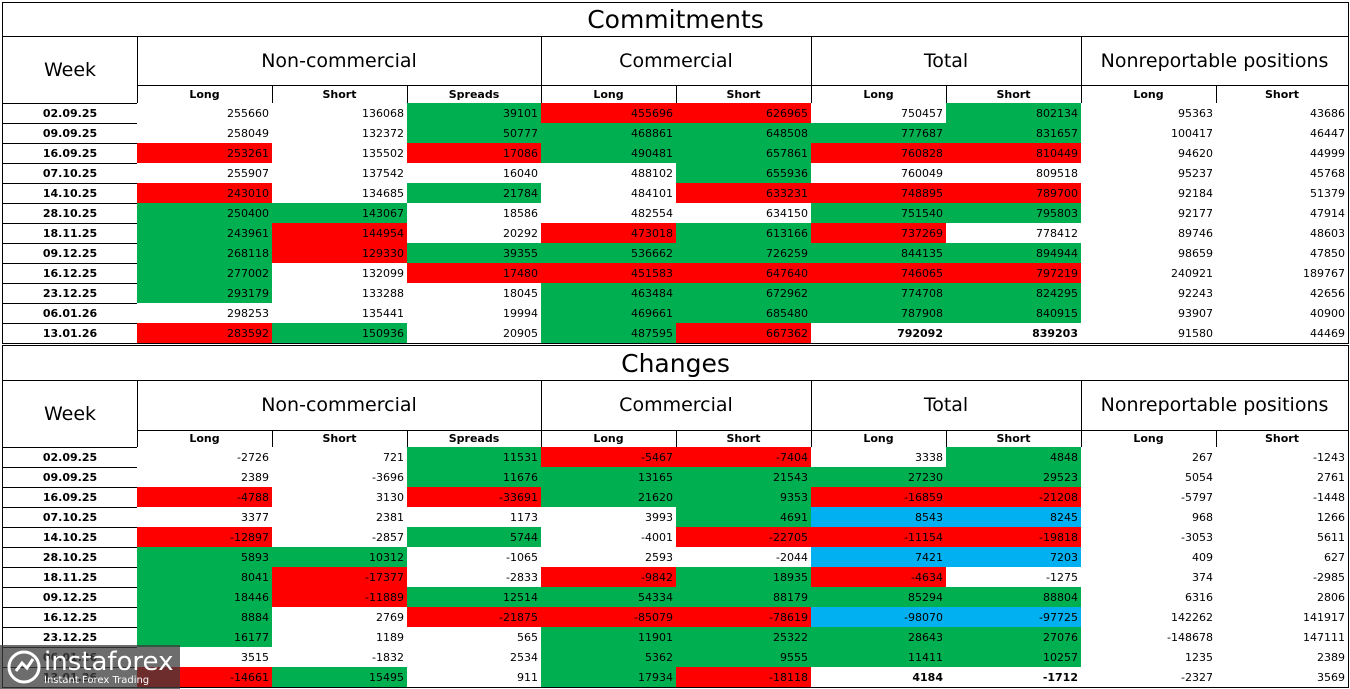 The image size is (1350, 689). What do you see at coordinates (879, 517) in the screenshot?
I see `value-cell: 8543` at bounding box center [879, 517].